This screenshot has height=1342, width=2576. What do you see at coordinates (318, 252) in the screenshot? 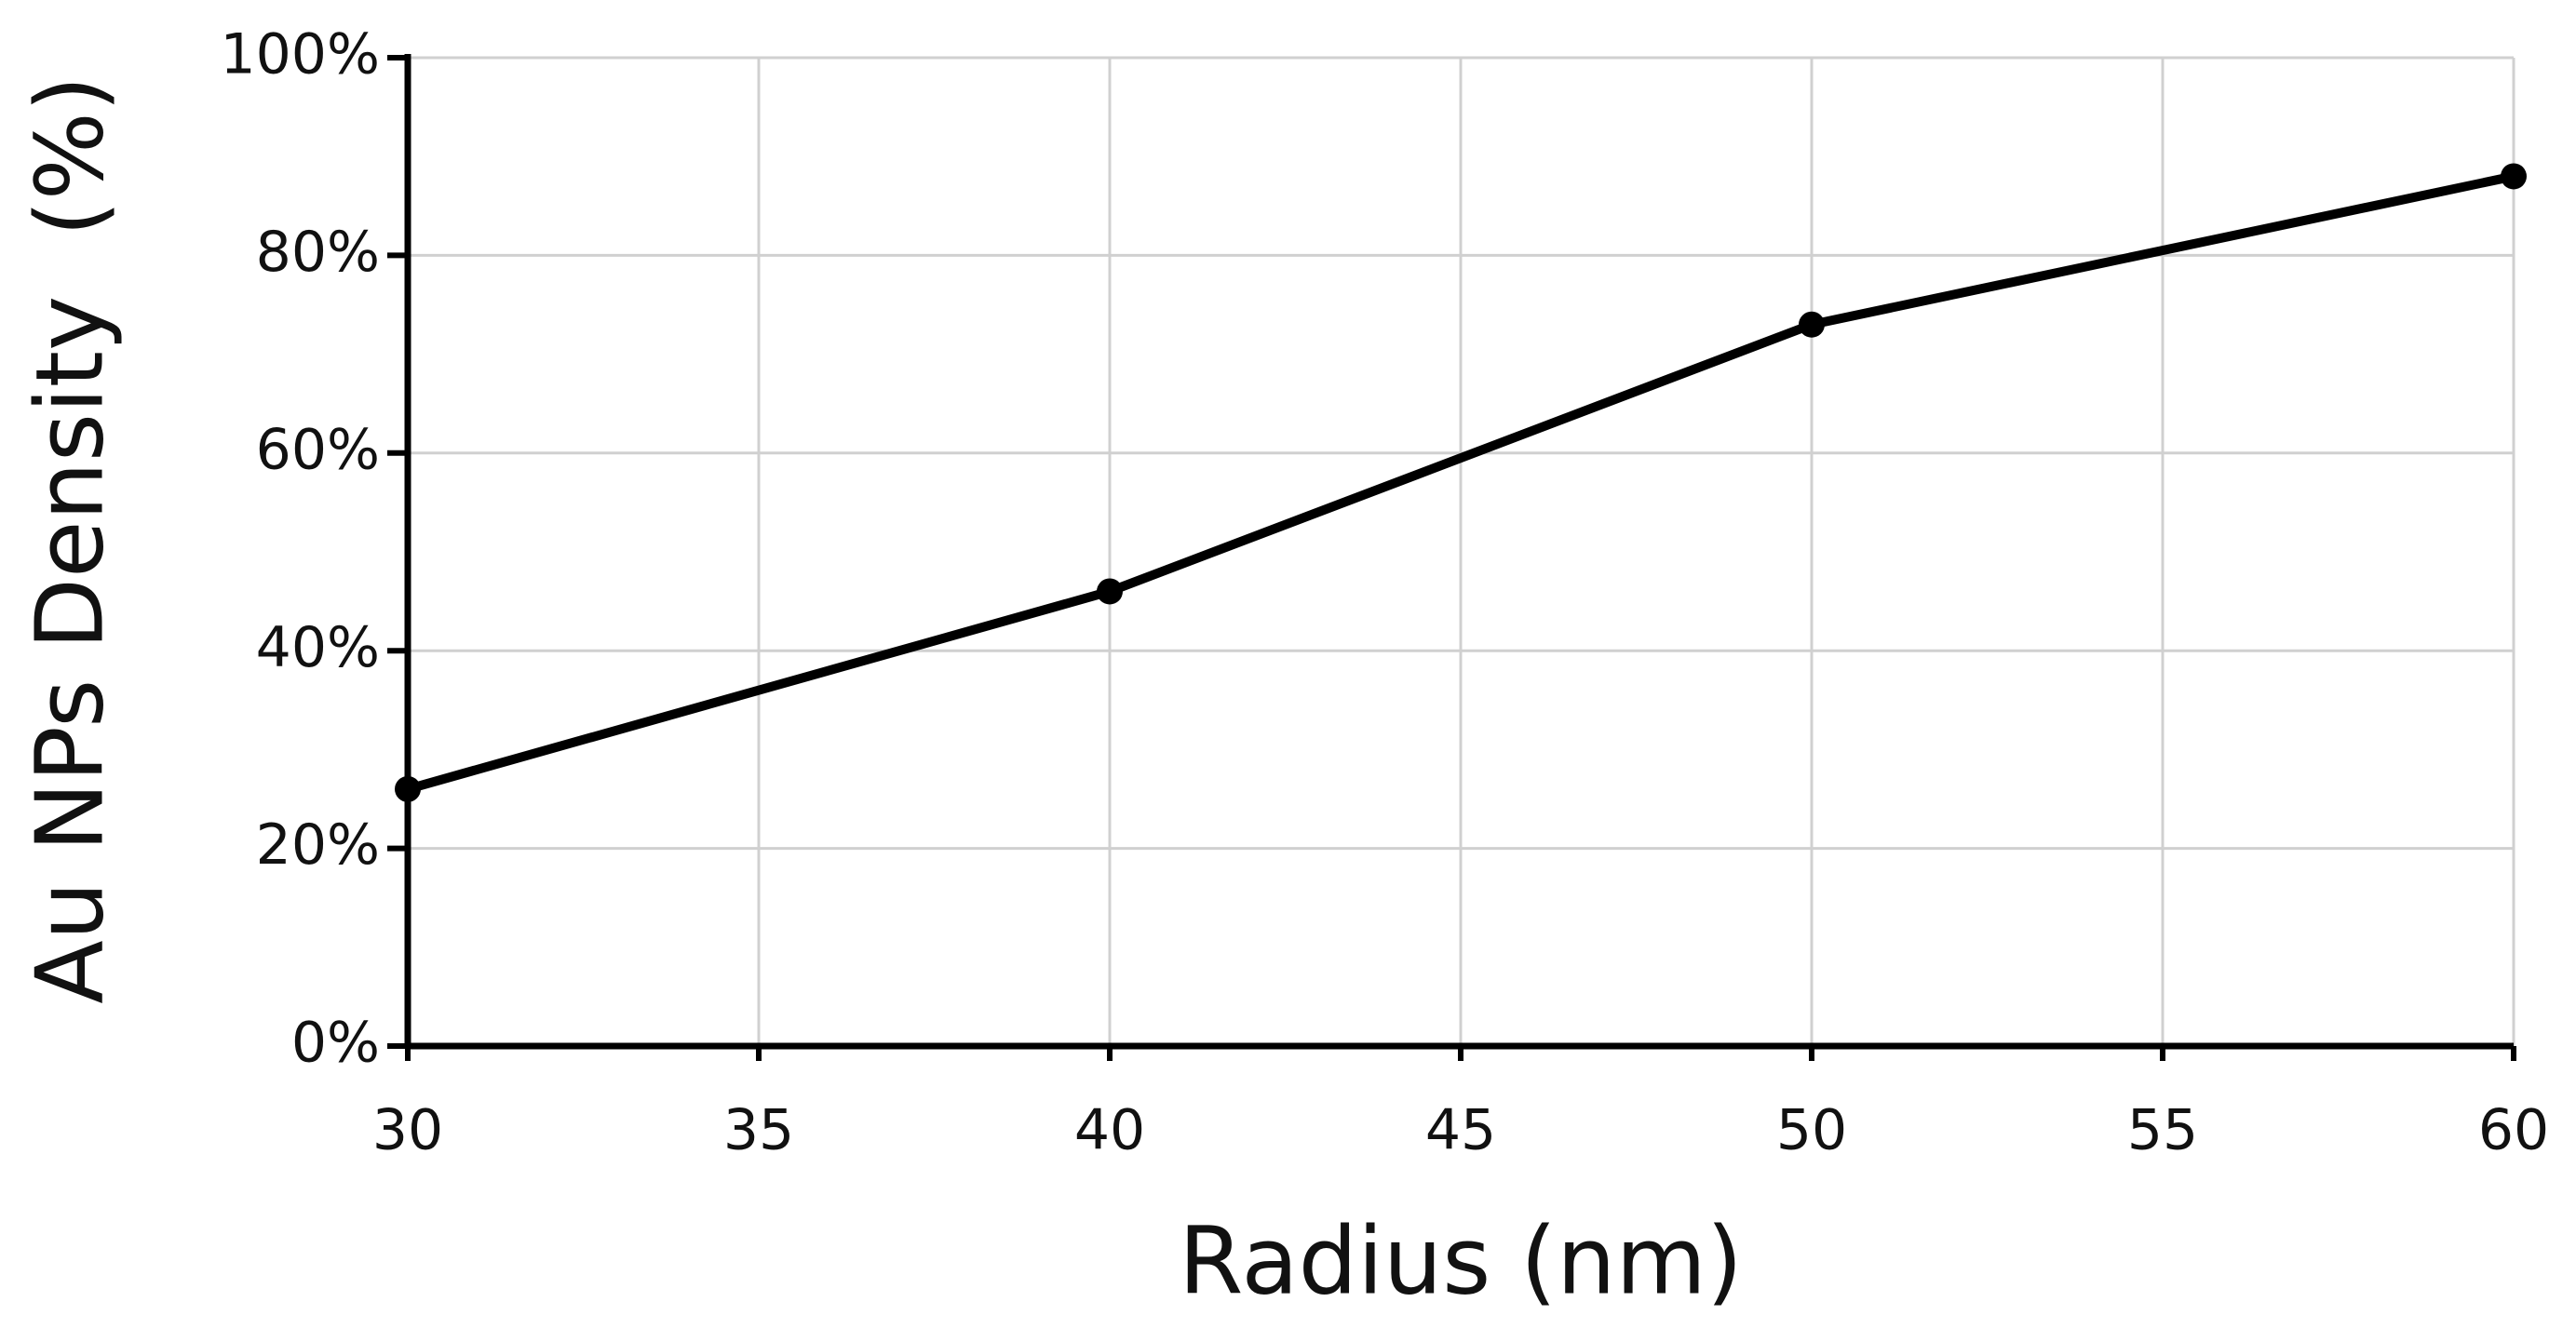
I see `y-tick-label: 80%` at bounding box center [318, 252].